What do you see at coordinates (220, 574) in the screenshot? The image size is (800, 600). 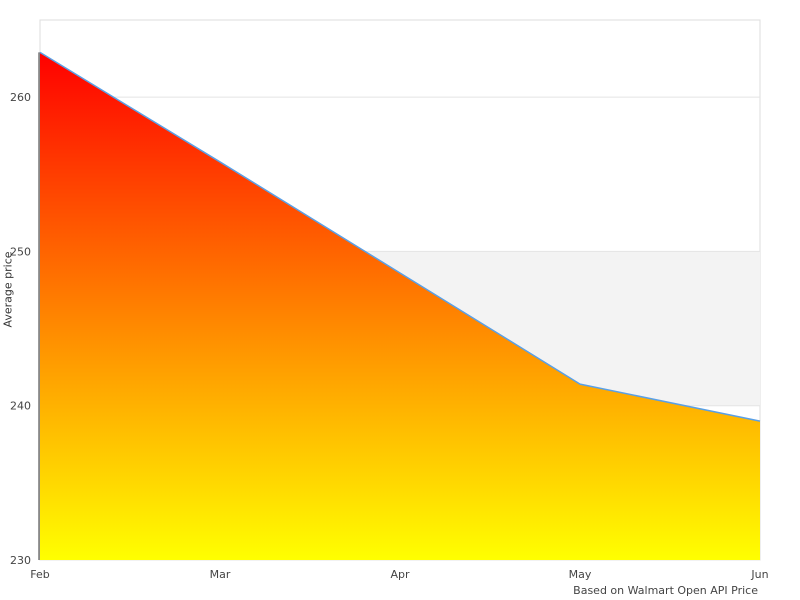 I see `x-tick-label: Mar` at bounding box center [220, 574].